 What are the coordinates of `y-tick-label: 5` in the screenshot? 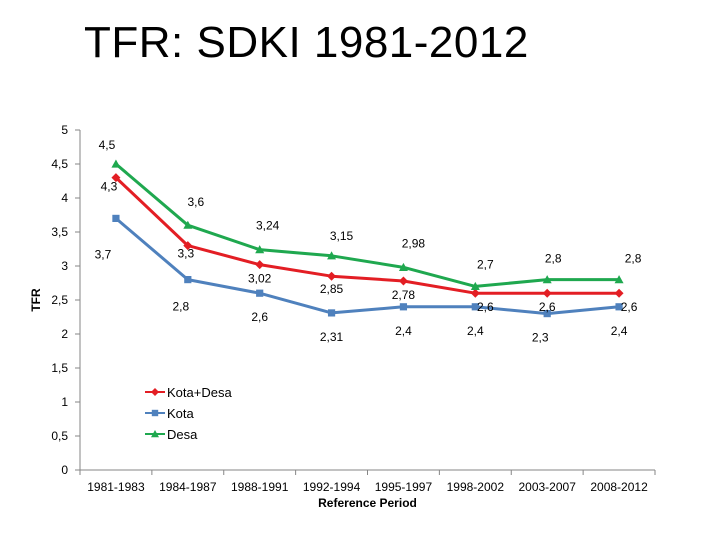 It's located at (64, 130).